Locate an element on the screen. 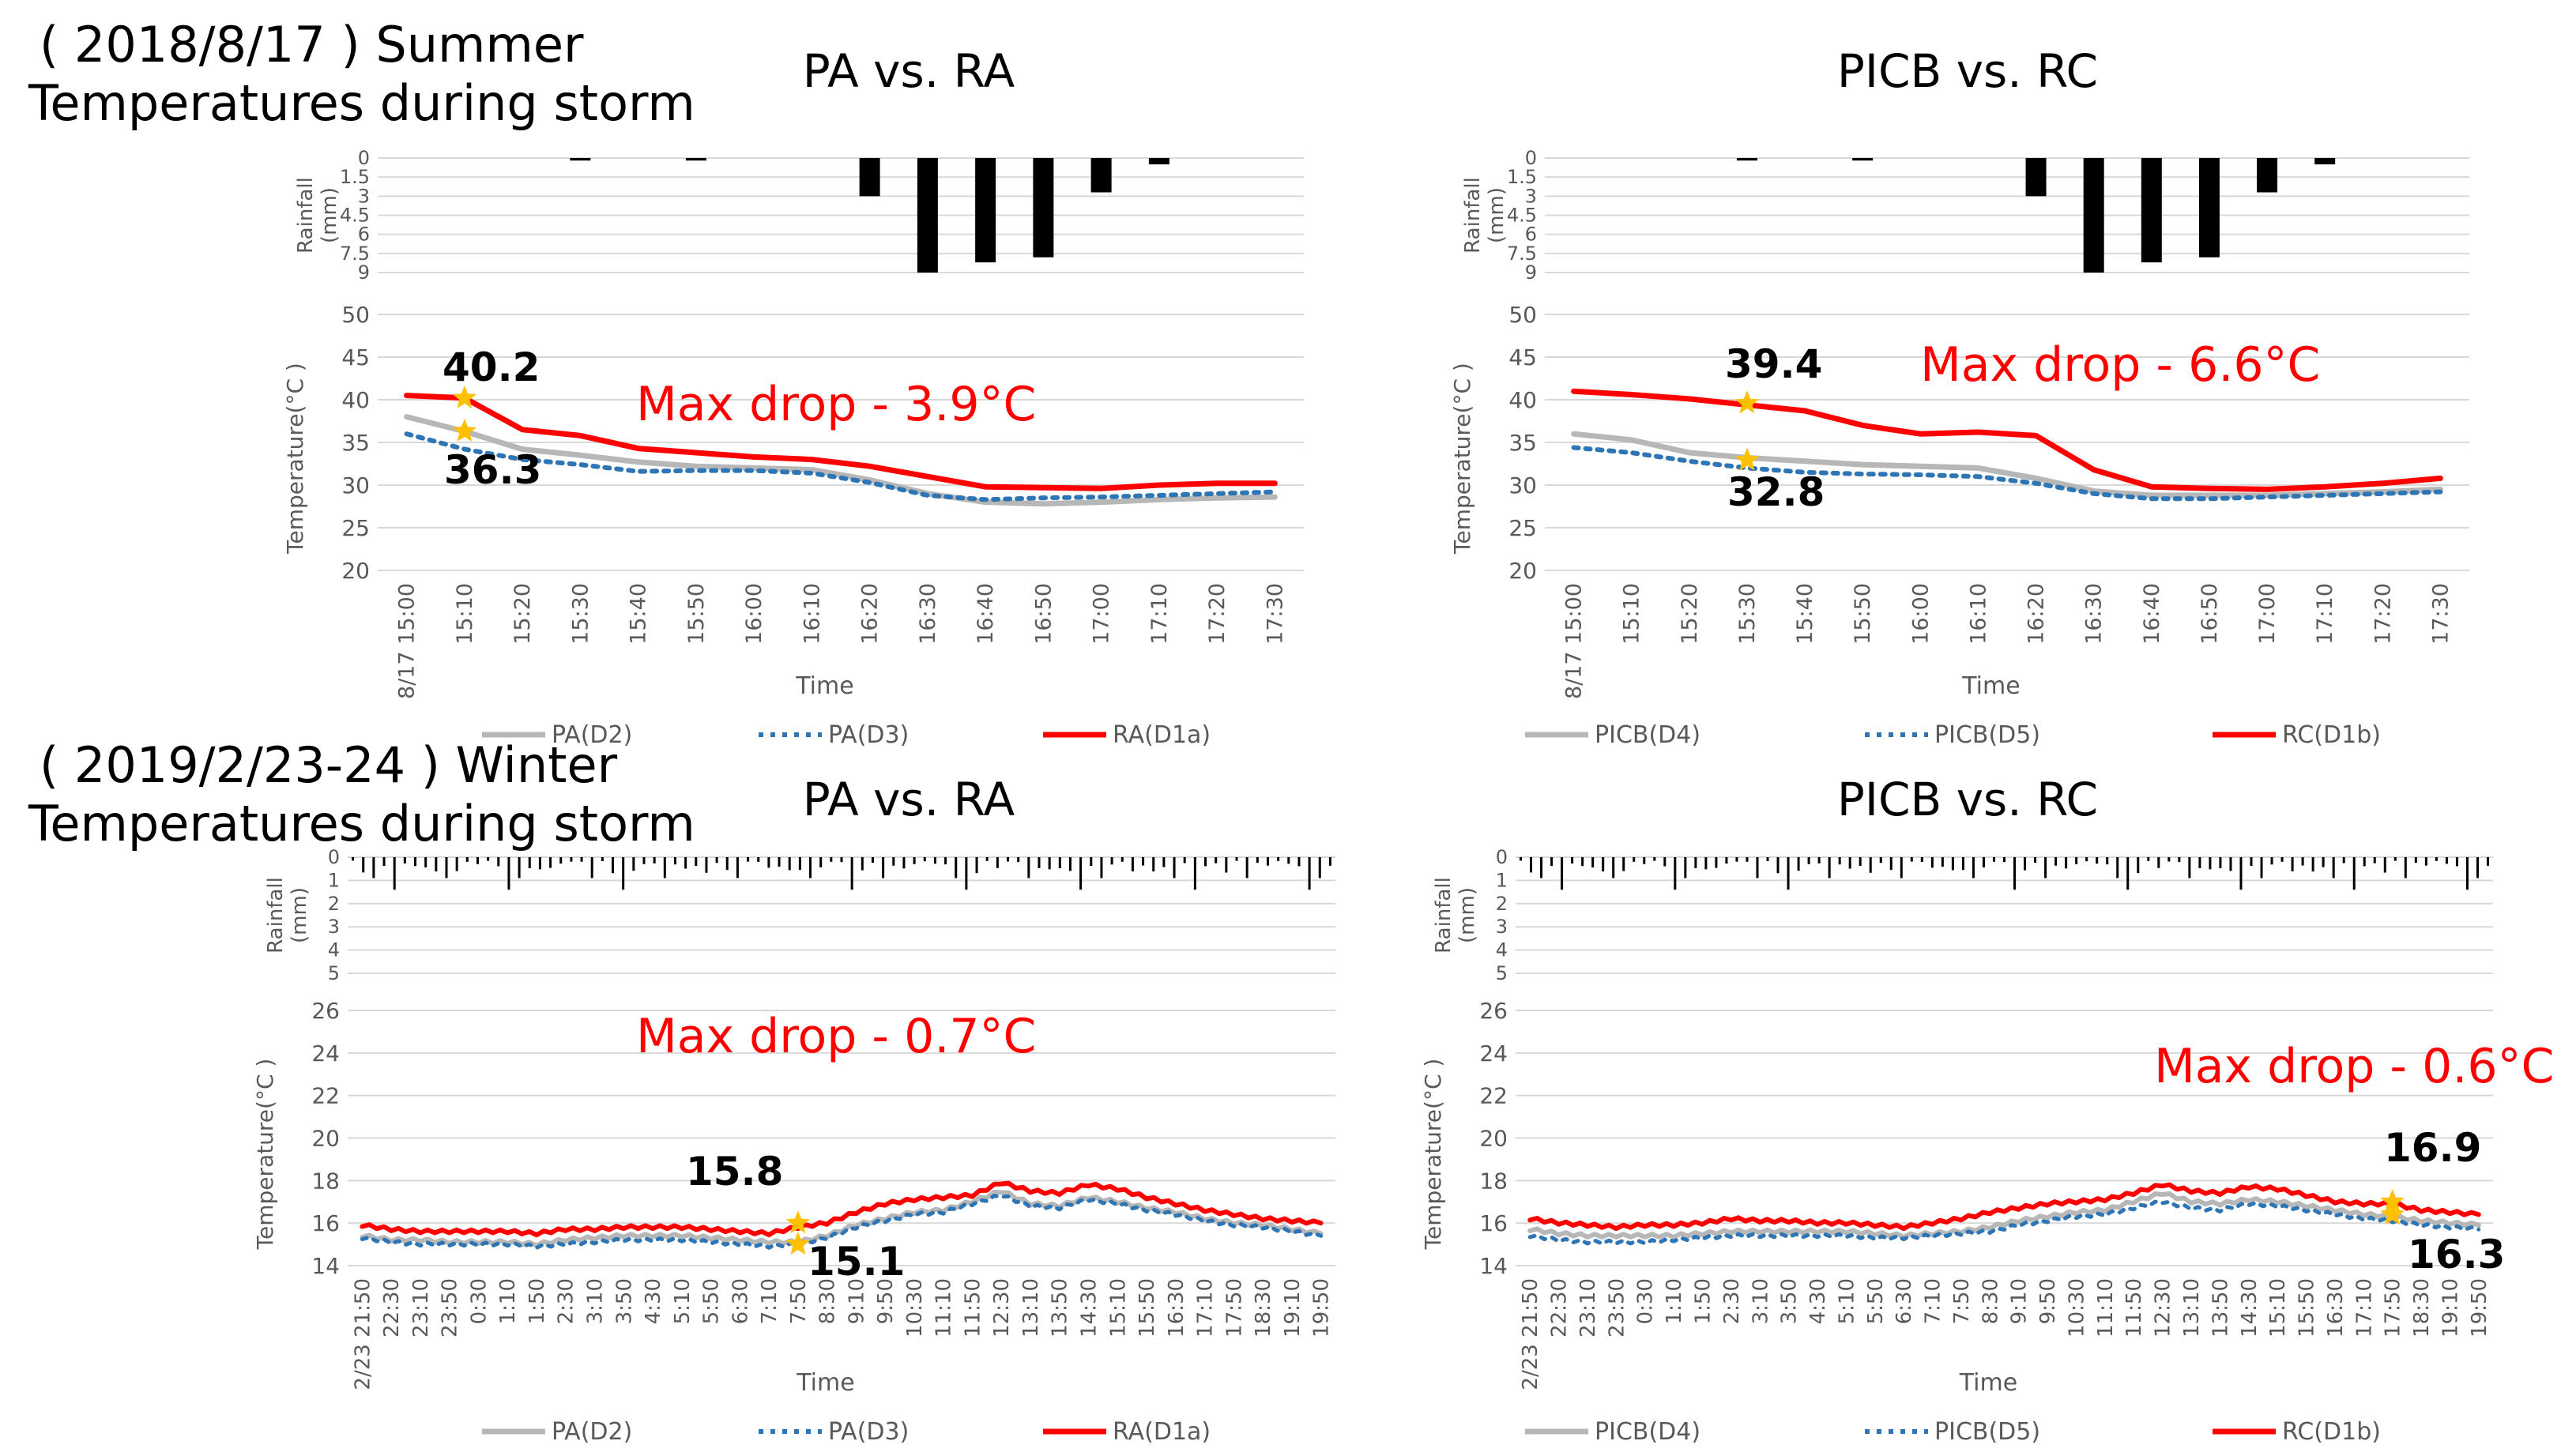  annotation-high-value: 16.9 is located at coordinates (2432, 1148).